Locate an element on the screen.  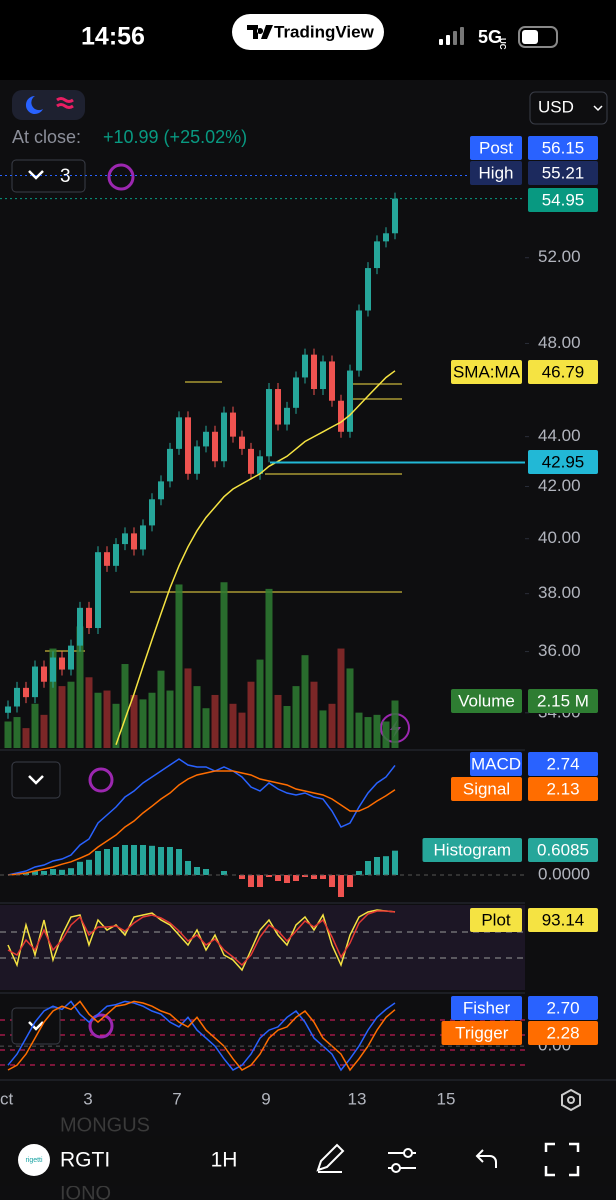
plot-band is located at coordinates (262, 947).